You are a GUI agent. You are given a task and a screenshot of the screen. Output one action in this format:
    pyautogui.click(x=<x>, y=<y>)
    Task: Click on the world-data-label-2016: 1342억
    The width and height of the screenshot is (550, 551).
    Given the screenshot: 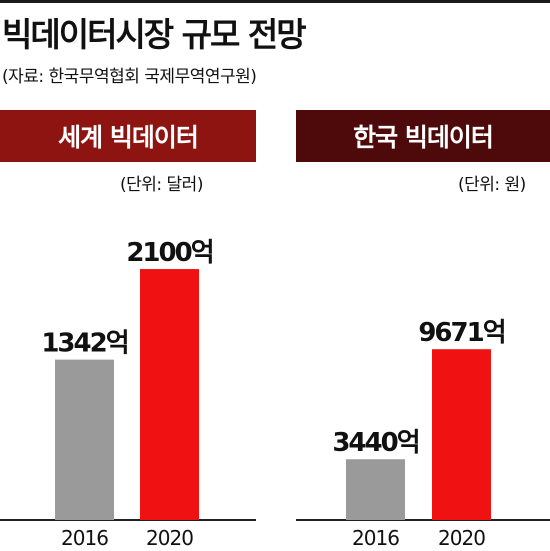 What is the action you would take?
    pyautogui.click(x=84, y=344)
    